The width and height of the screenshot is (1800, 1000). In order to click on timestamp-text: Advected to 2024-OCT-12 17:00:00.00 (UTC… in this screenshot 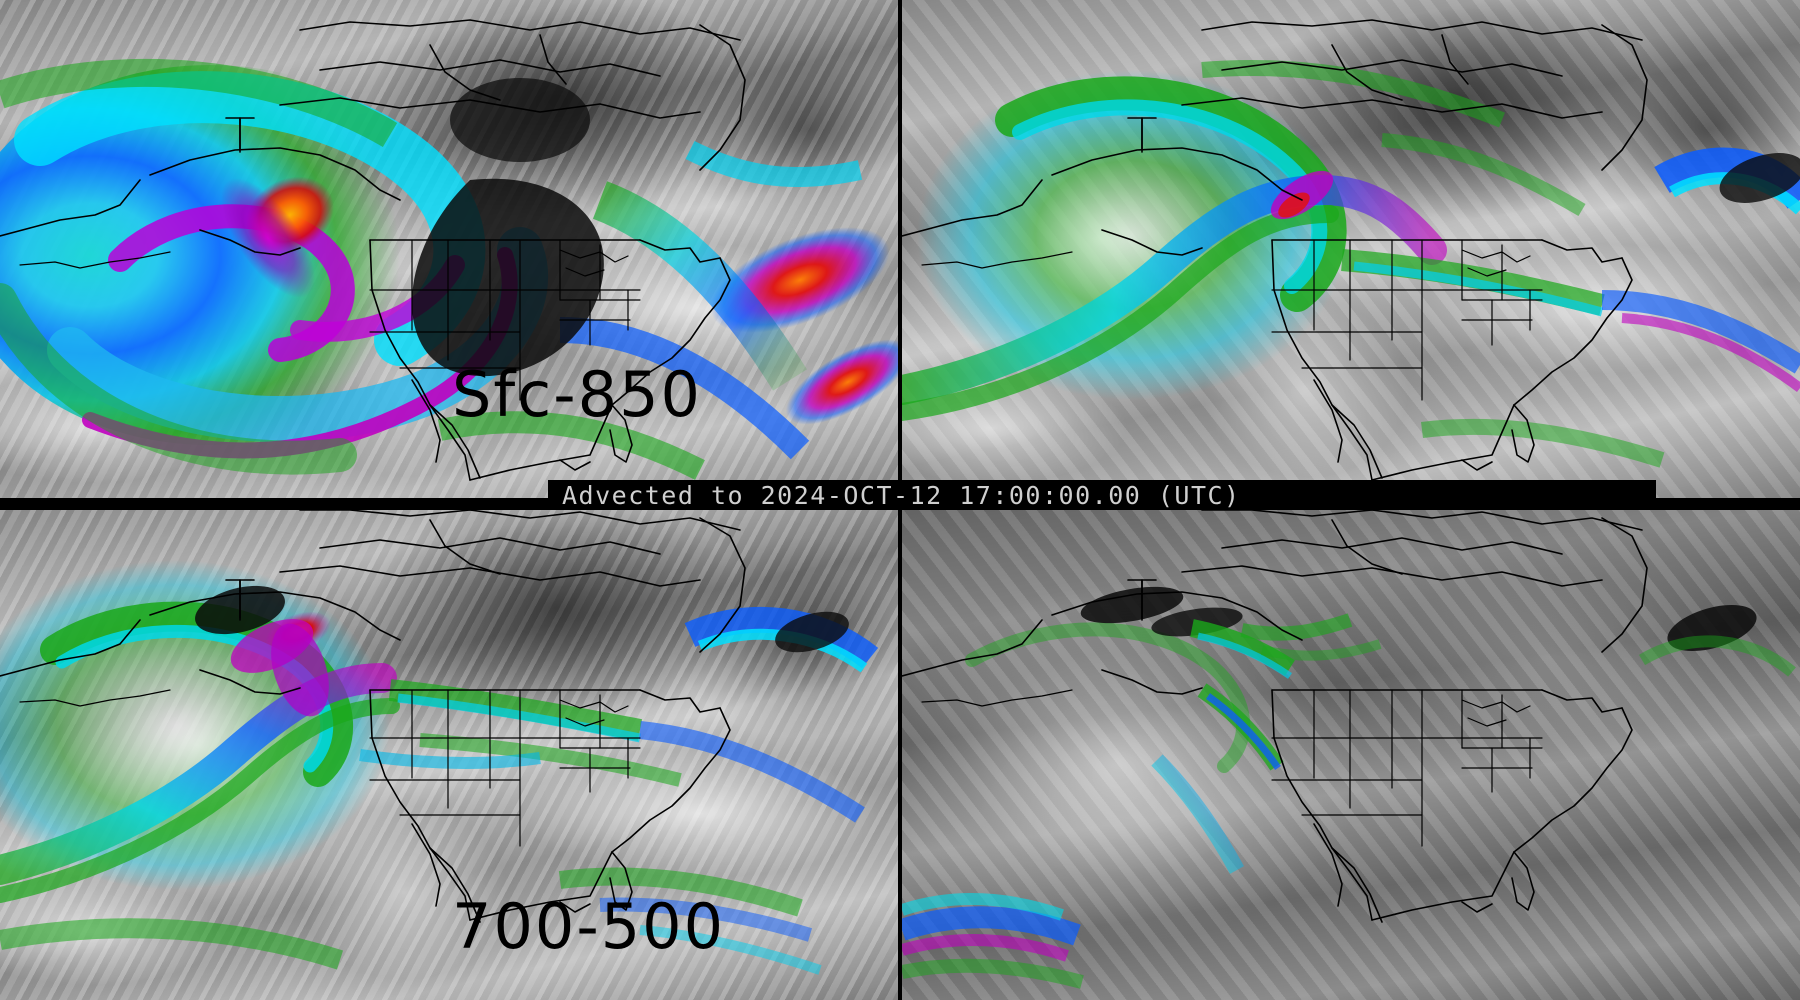, I will do `click(901, 495)`.